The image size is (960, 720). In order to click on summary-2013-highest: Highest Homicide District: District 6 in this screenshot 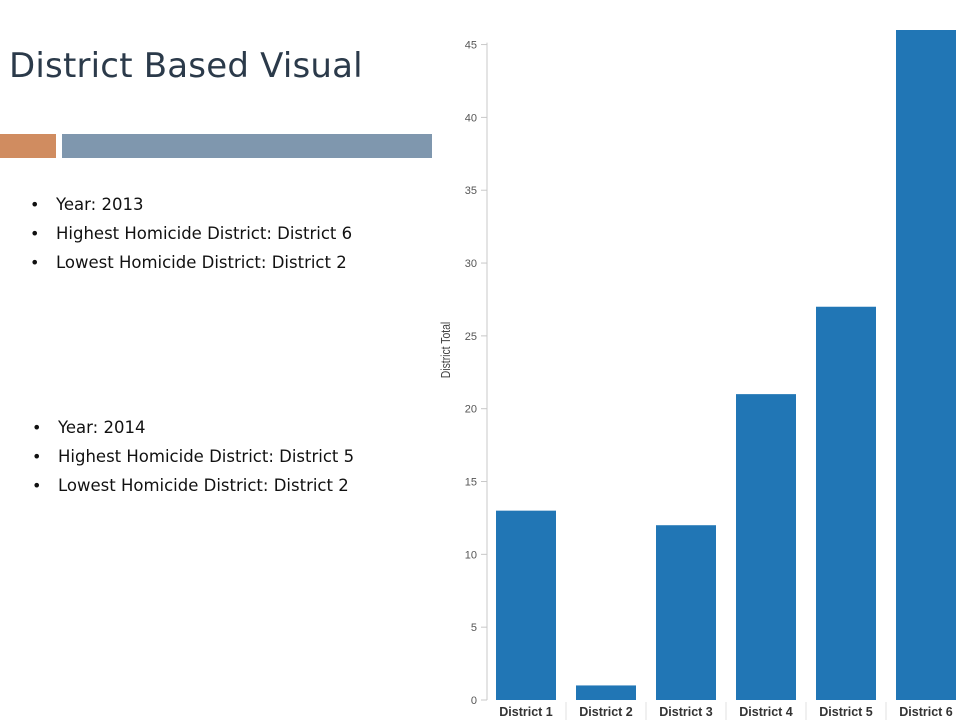, I will do `click(191, 233)`.